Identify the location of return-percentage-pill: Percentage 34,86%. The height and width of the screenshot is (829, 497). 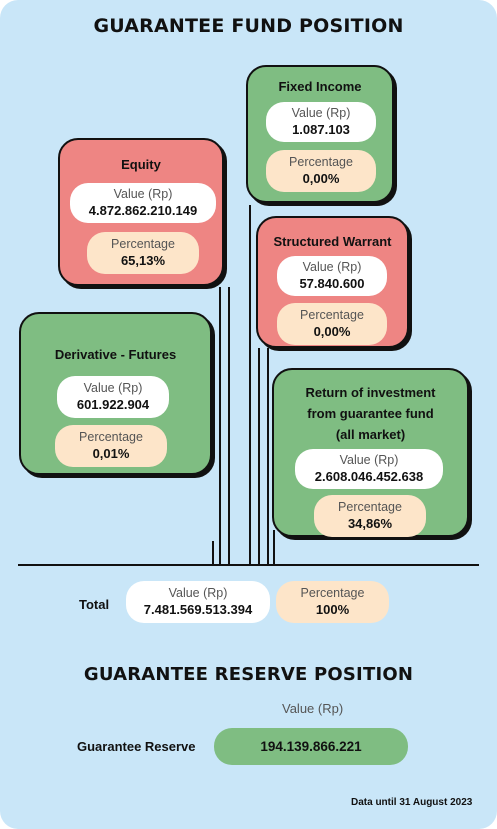
(370, 516).